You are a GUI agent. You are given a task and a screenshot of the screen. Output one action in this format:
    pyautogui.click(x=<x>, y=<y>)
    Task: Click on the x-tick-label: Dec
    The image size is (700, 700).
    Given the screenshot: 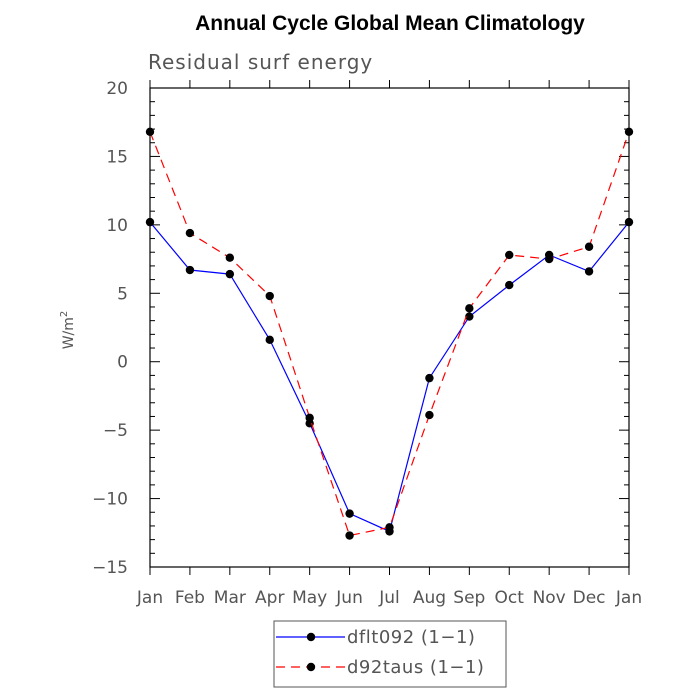 What is the action you would take?
    pyautogui.click(x=589, y=598)
    